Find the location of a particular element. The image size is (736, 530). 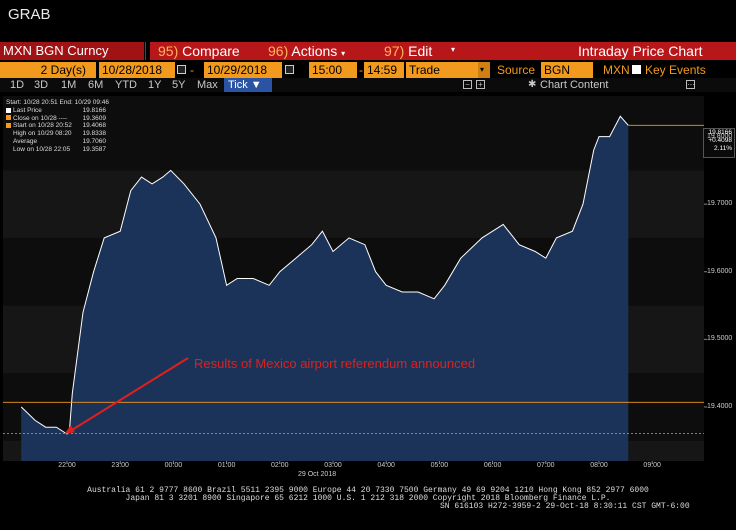

y-tick-label: 19.8000 is located at coordinates (720, 136).